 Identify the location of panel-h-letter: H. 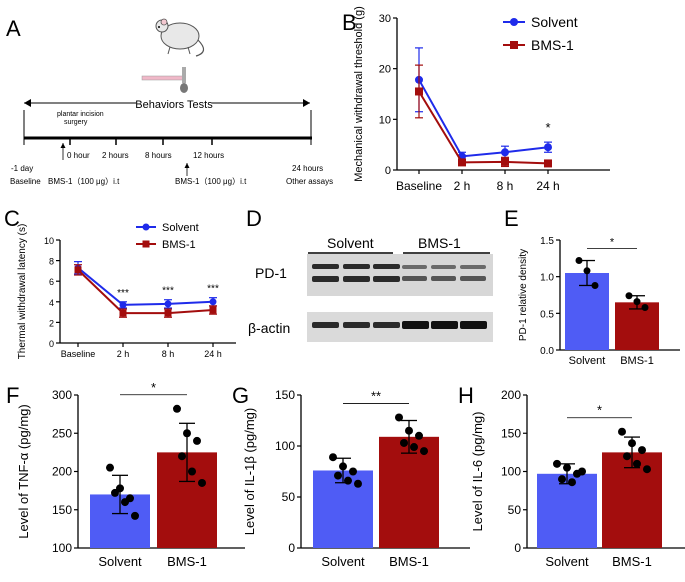
(466, 395).